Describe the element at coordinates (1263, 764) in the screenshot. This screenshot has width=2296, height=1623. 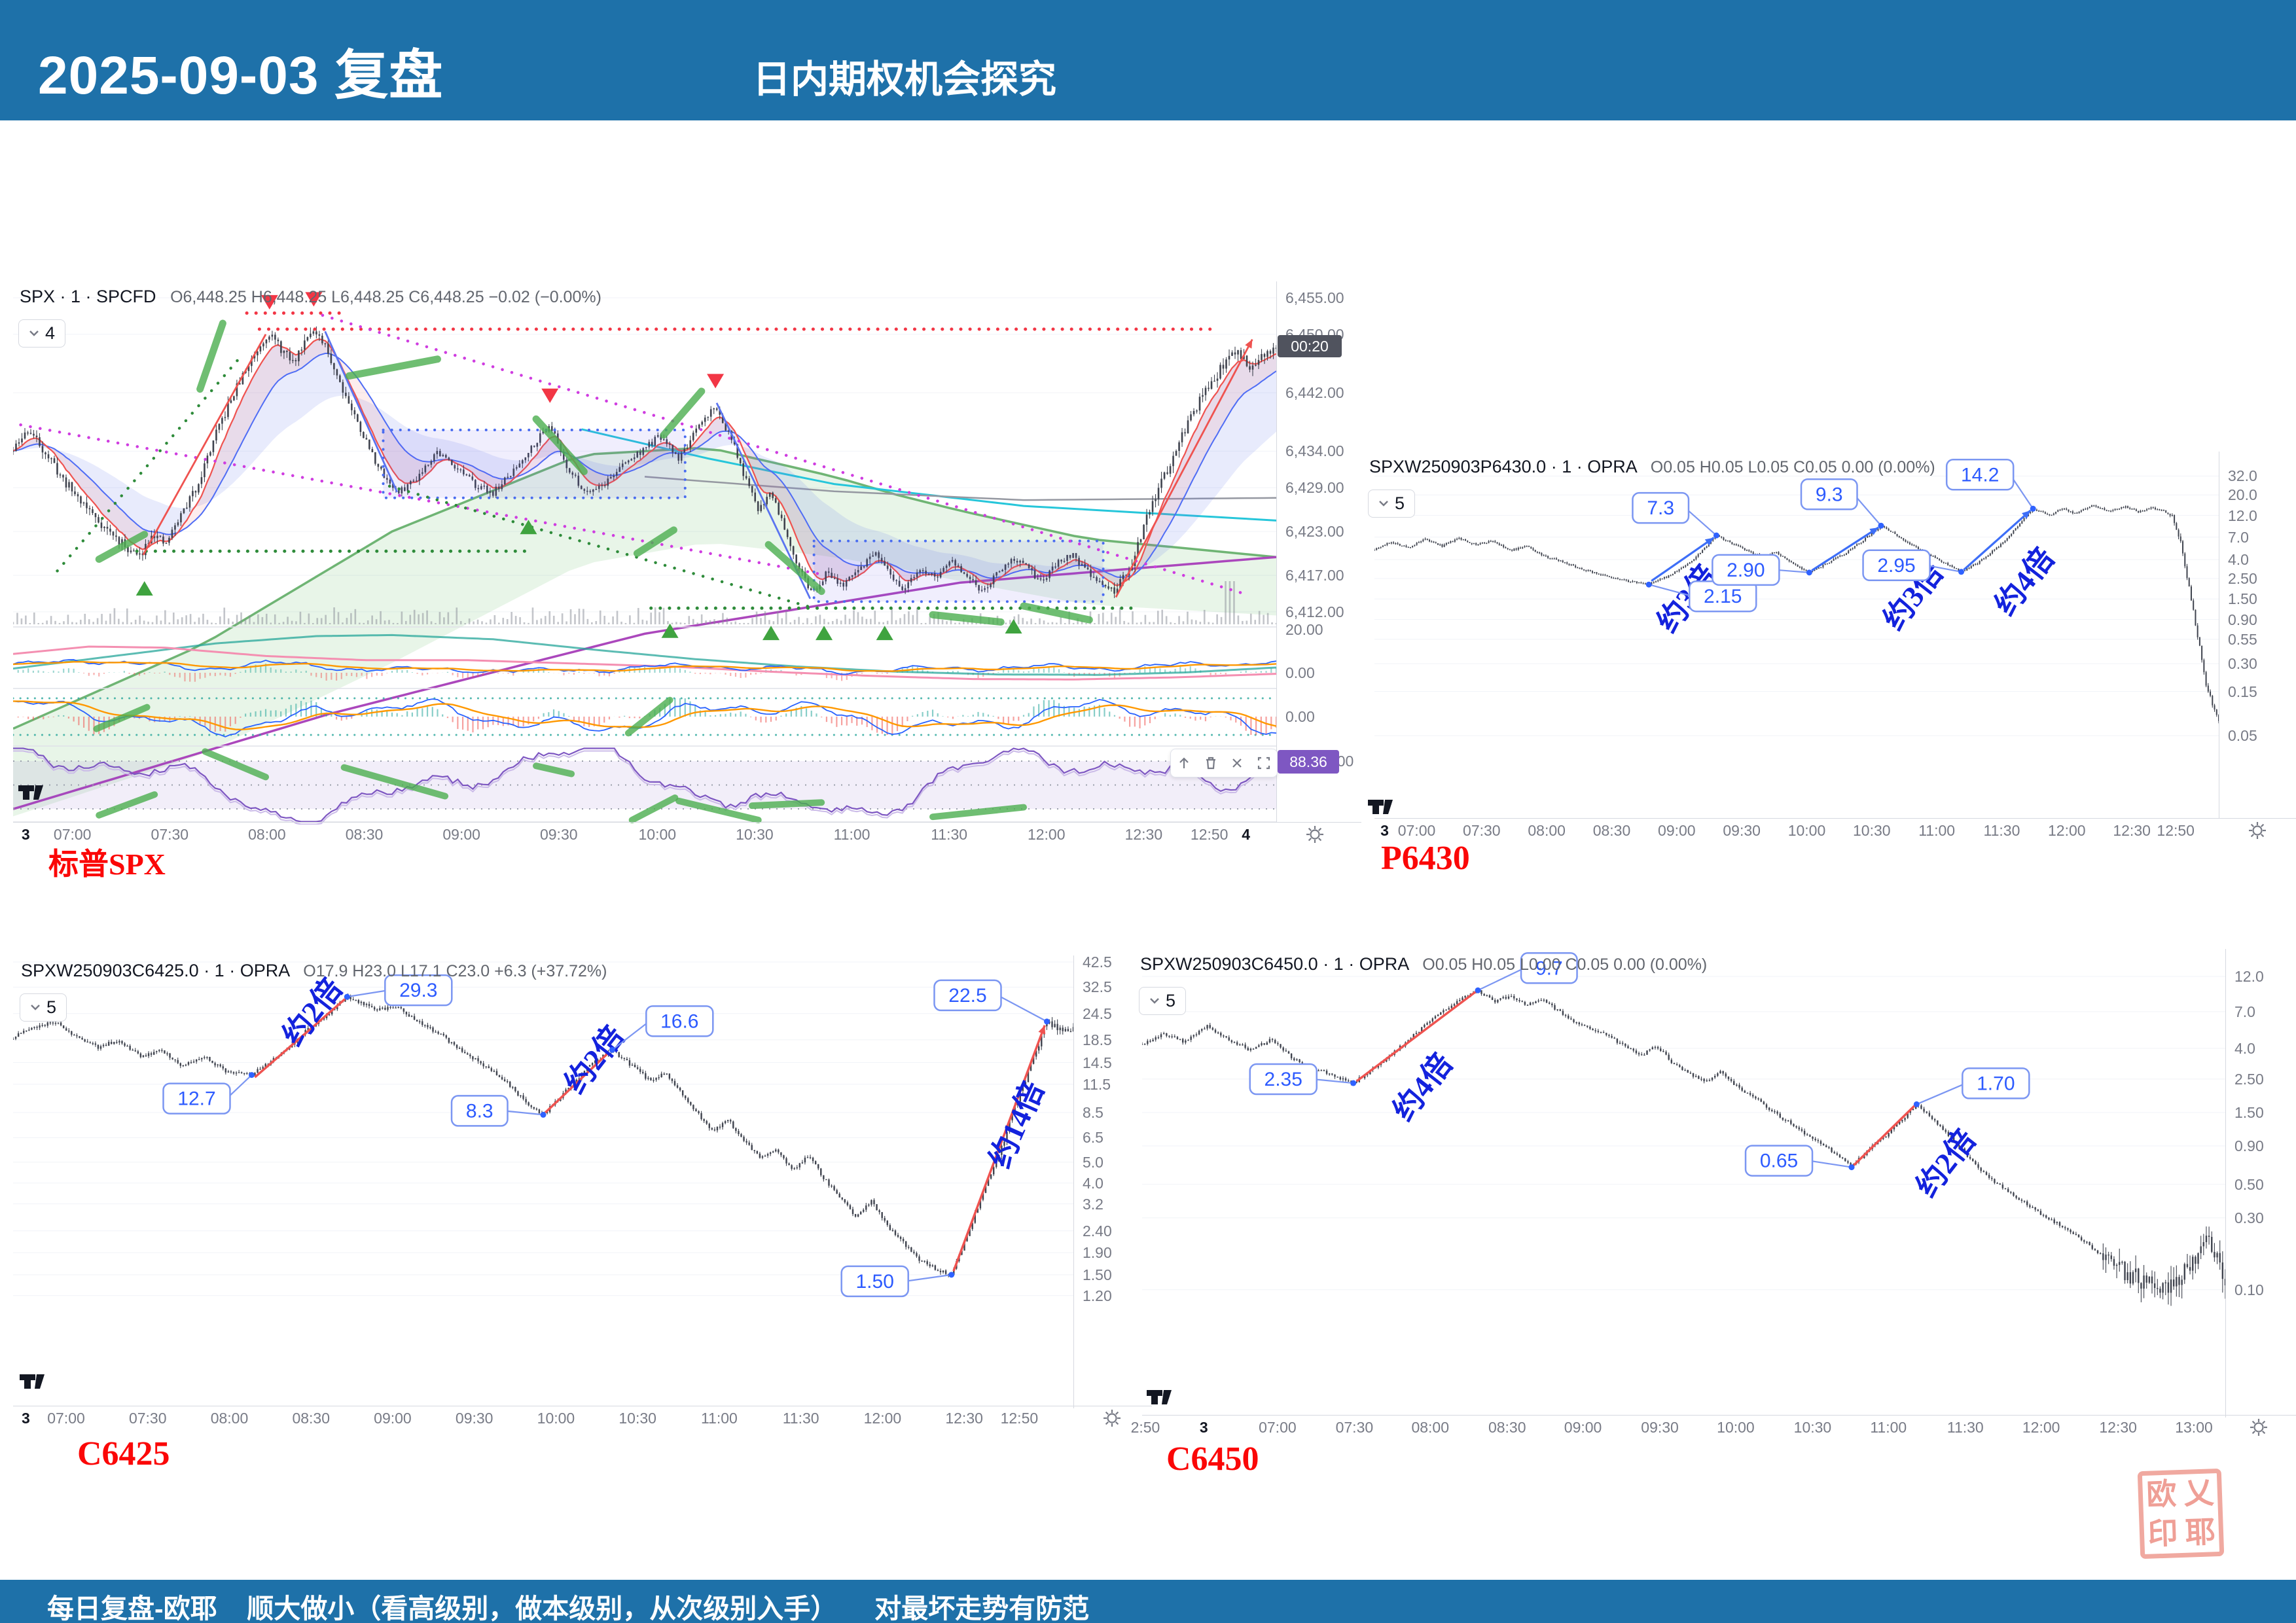
I see `fullscreen-icon` at that location.